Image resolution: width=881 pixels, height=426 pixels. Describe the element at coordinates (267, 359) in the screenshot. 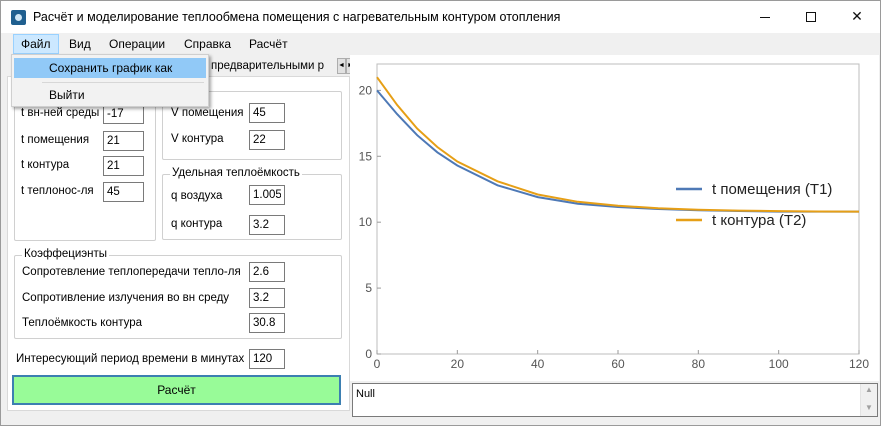

I see `period-input` at that location.